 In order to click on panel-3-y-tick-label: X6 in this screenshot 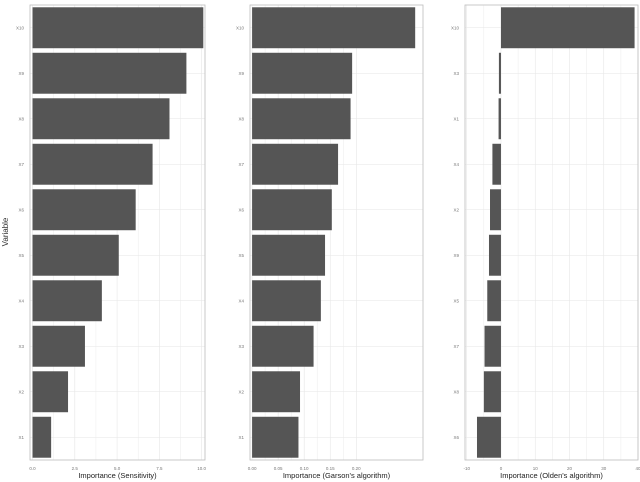, I will do `click(456, 437)`.